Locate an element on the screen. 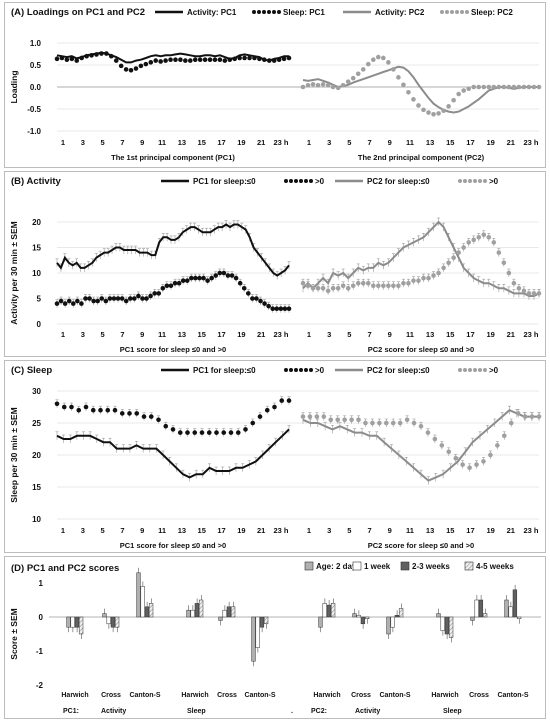 Image resolution: width=550 pixels, height=722 pixels. panel-c-xtick: 13 is located at coordinates (430, 530).